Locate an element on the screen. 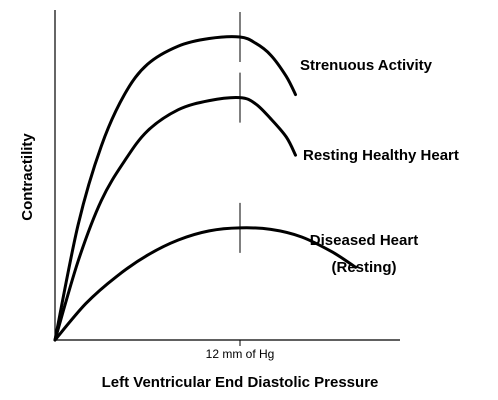 The image size is (498, 400). label-diseased-heart-line-2: (Resting) is located at coordinates (364, 267).